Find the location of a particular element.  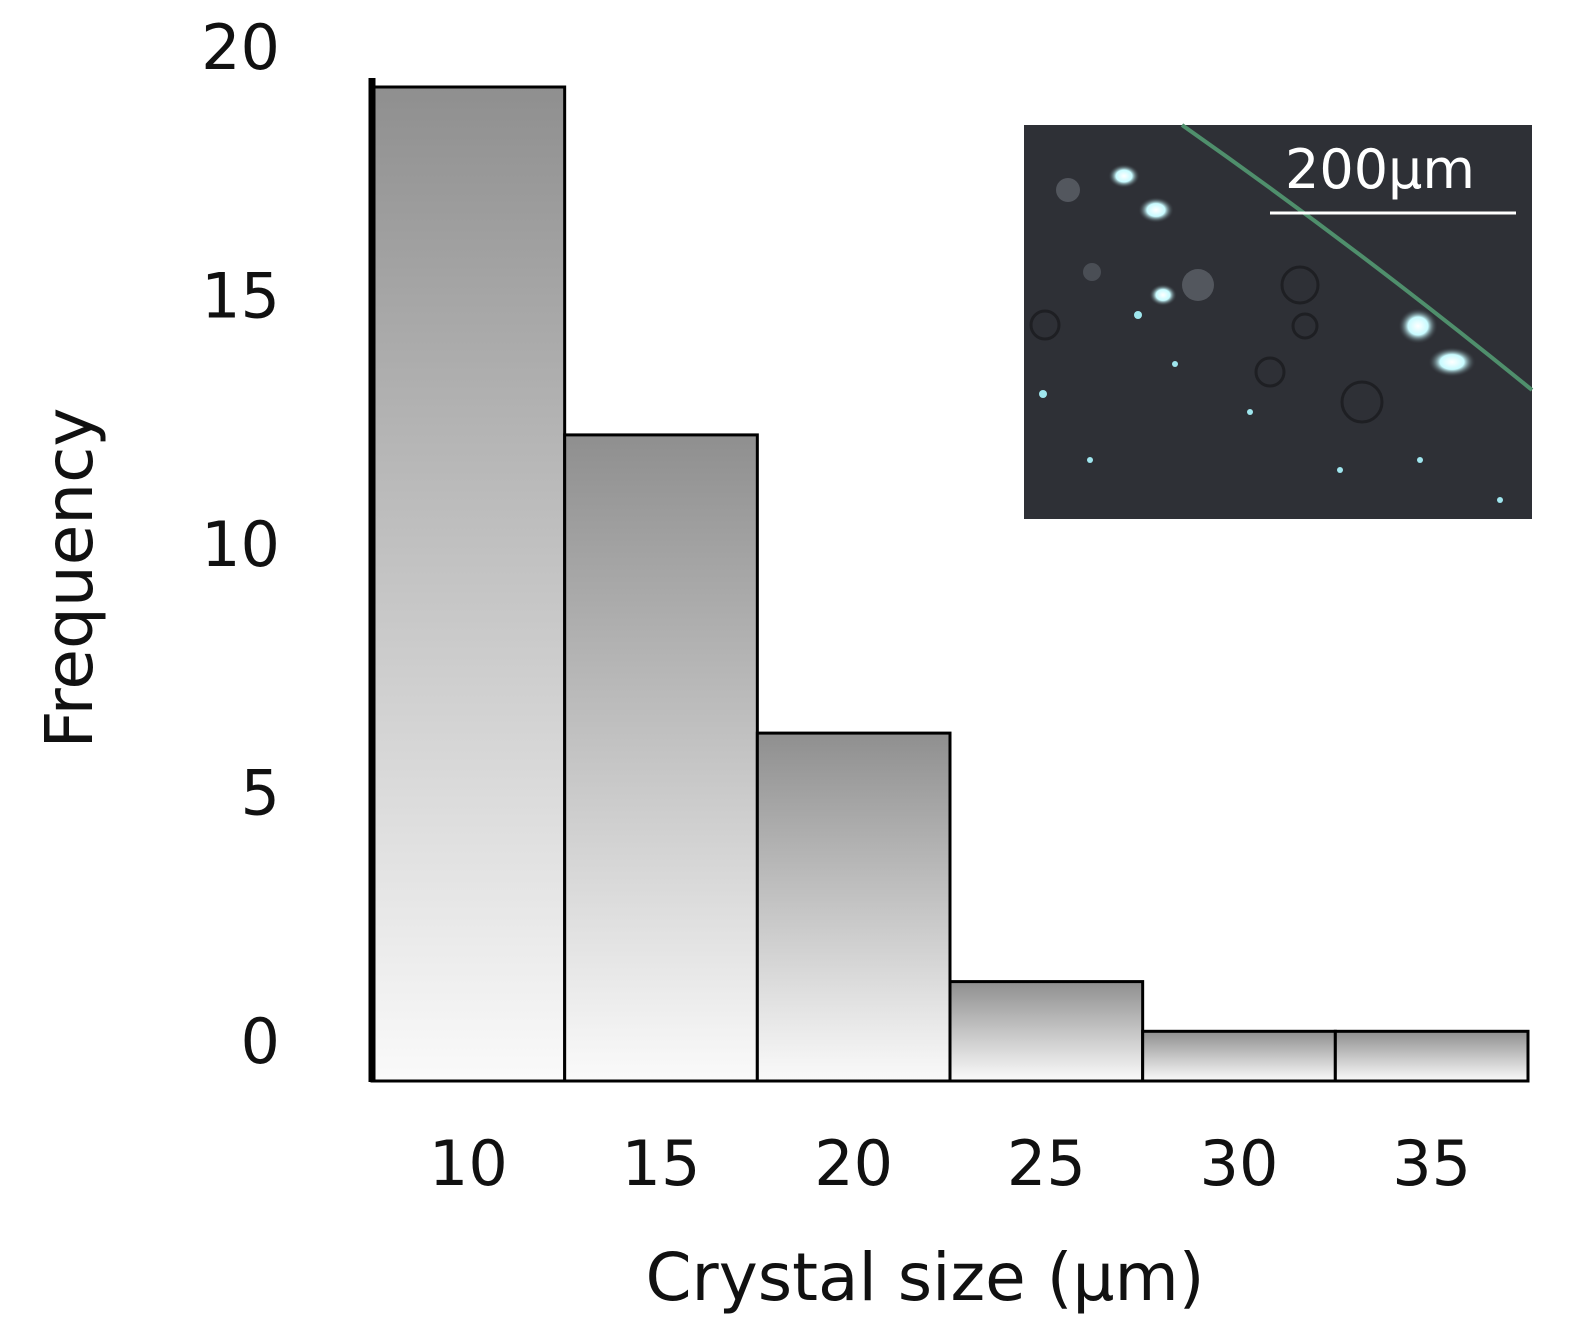

y-tick-label: 0 is located at coordinates (260, 1041).